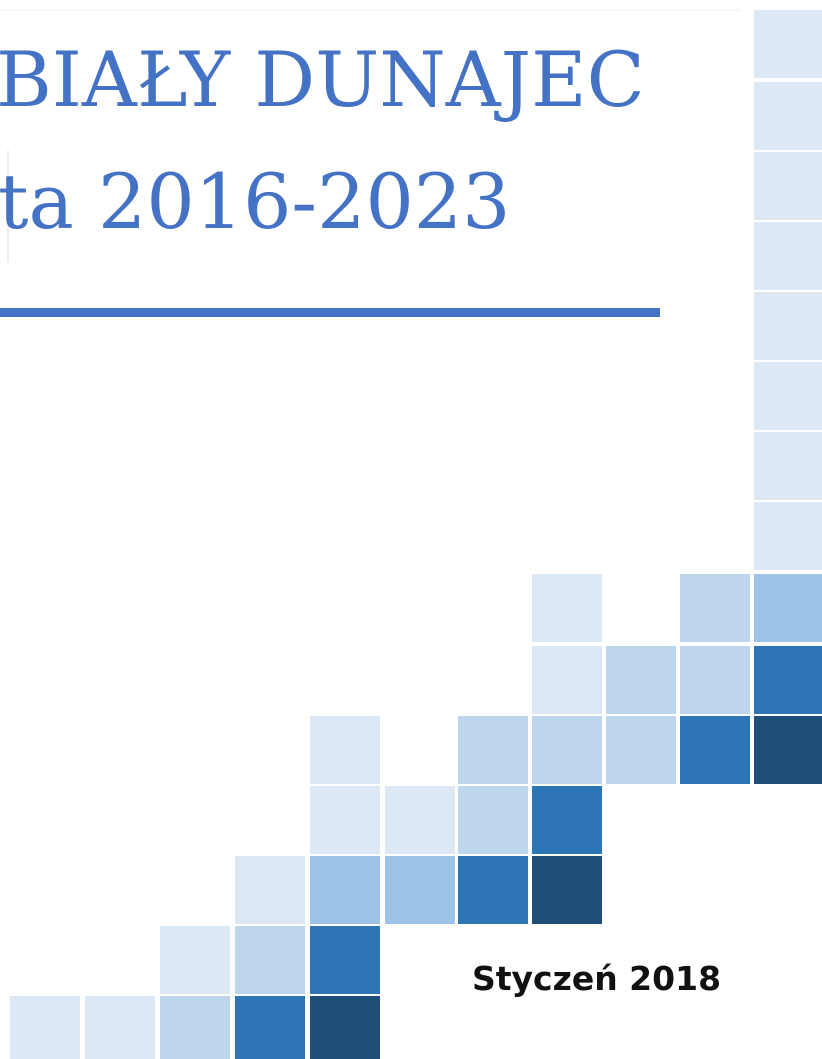  Describe the element at coordinates (322, 79) in the screenshot. I see `title-line-1: BIAŁY DUNAJEC` at that location.